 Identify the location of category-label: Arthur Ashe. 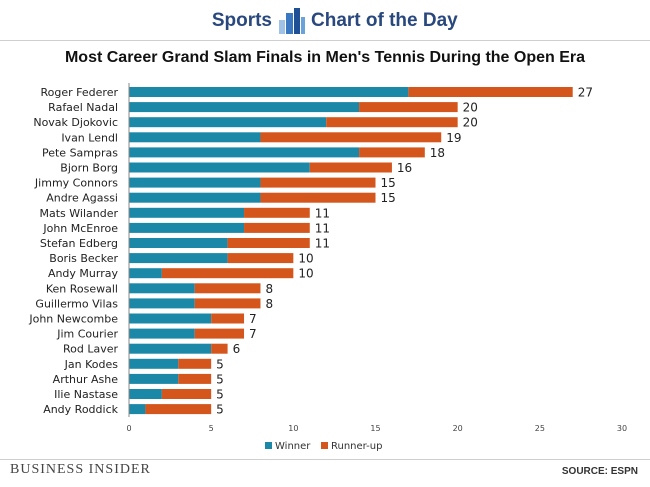
(86, 379).